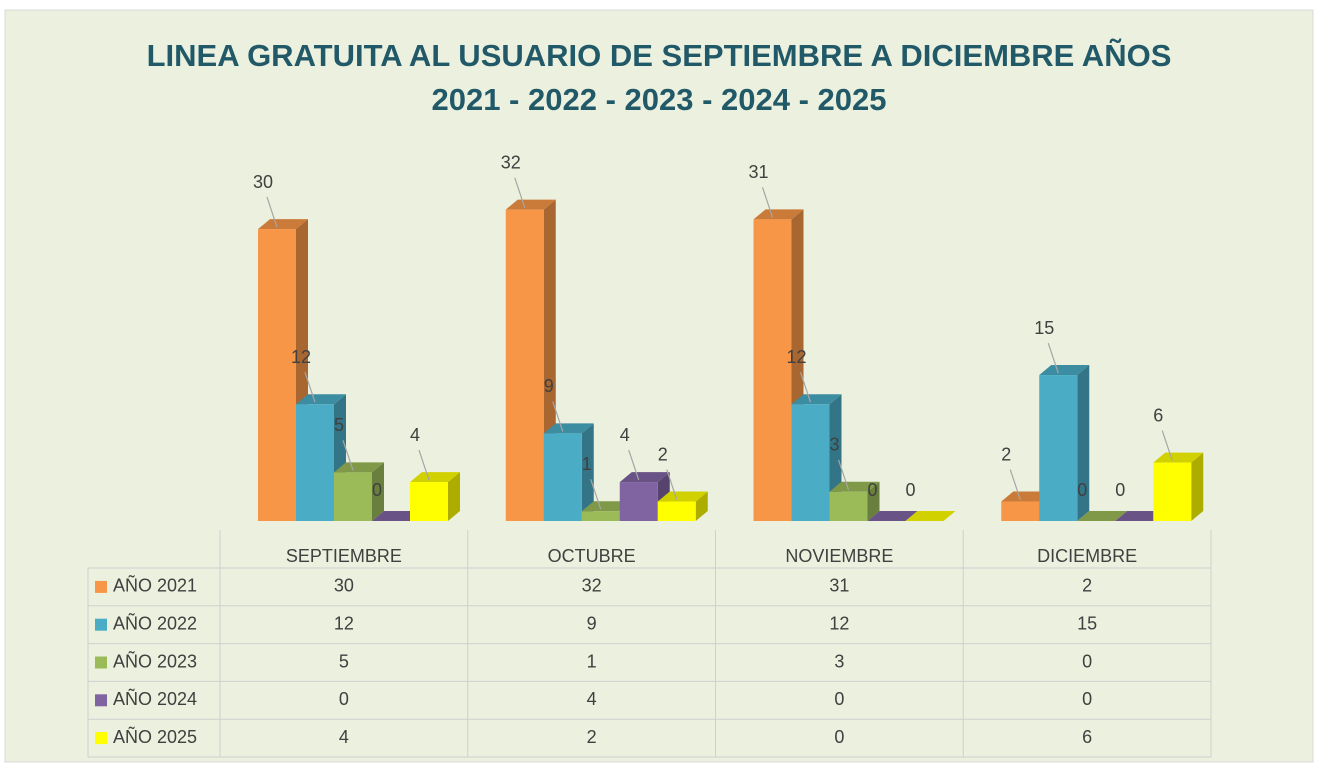  What do you see at coordinates (592, 556) in the screenshot?
I see `x-tick-label: OCTUBRE` at bounding box center [592, 556].